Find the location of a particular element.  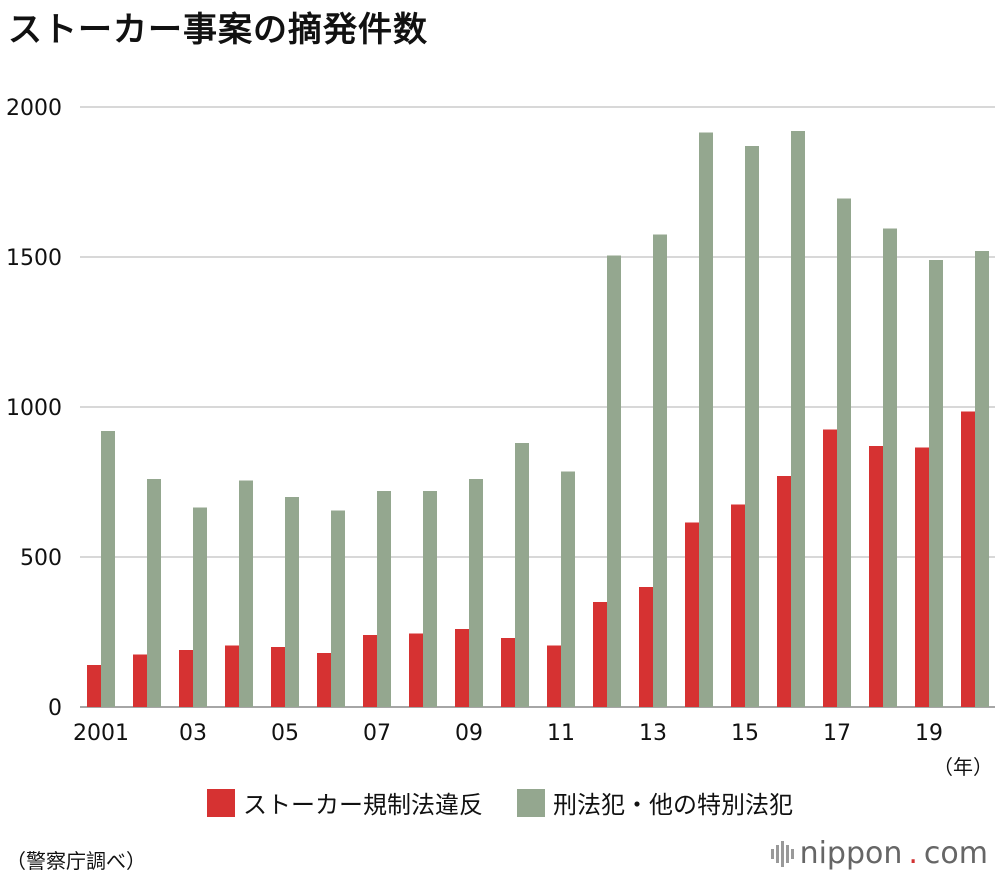

legend-item-series2: 刑法犯・他の特別法犯 is located at coordinates (655, 802).